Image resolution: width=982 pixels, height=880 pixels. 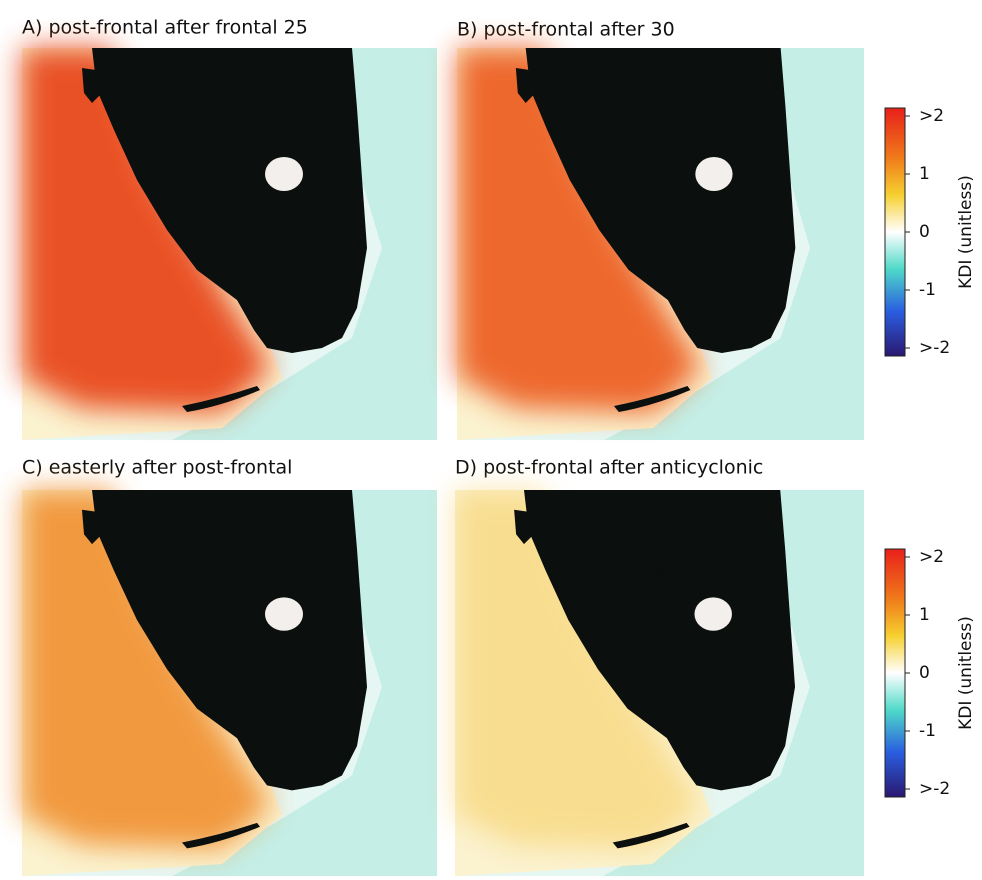 What do you see at coordinates (609, 468) in the screenshot?
I see `panel-title: D) post-frontal after anticyclonic` at bounding box center [609, 468].